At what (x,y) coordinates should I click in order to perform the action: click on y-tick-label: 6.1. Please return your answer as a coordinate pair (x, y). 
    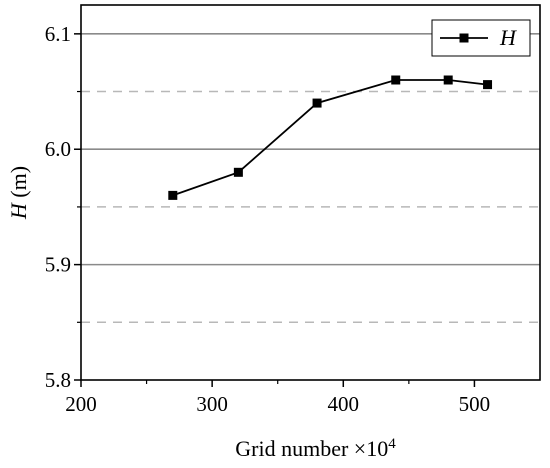
    Looking at the image, I should click on (58, 34).